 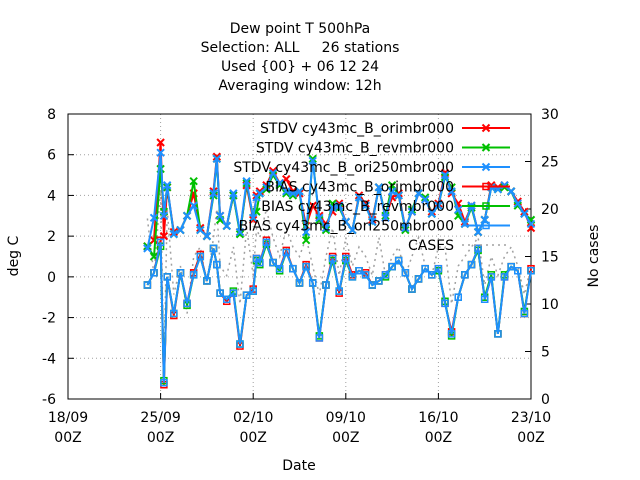 I want to click on x-tick-label-date: 18/09, so click(x=68, y=418).